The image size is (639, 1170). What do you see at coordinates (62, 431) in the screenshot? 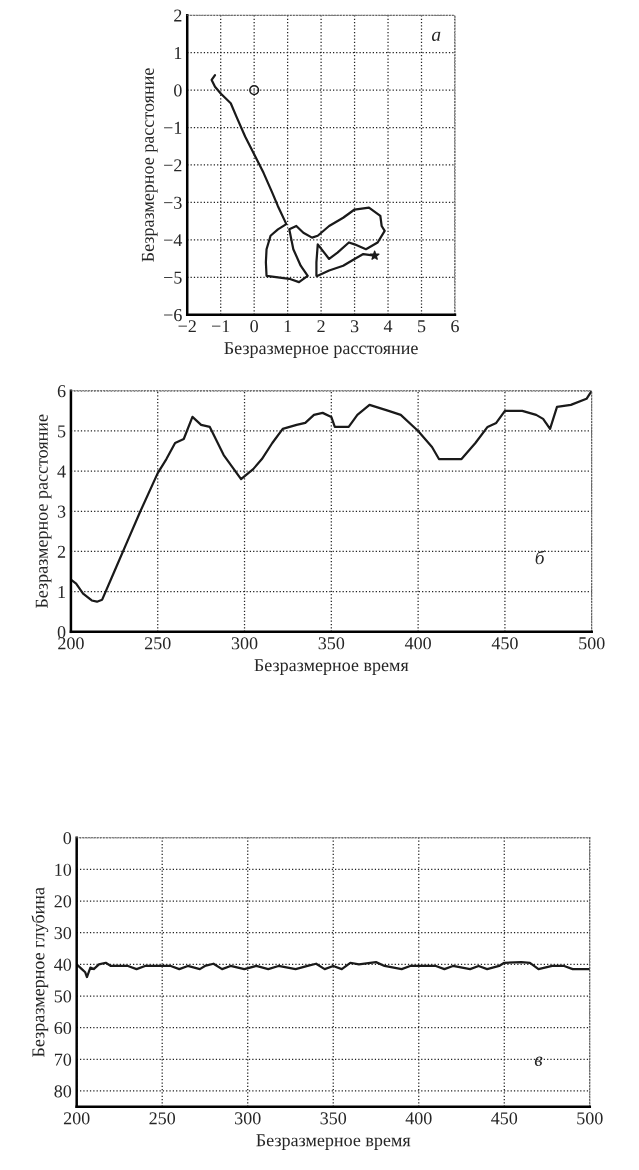
I see `y-tick-label: 5` at bounding box center [62, 431].